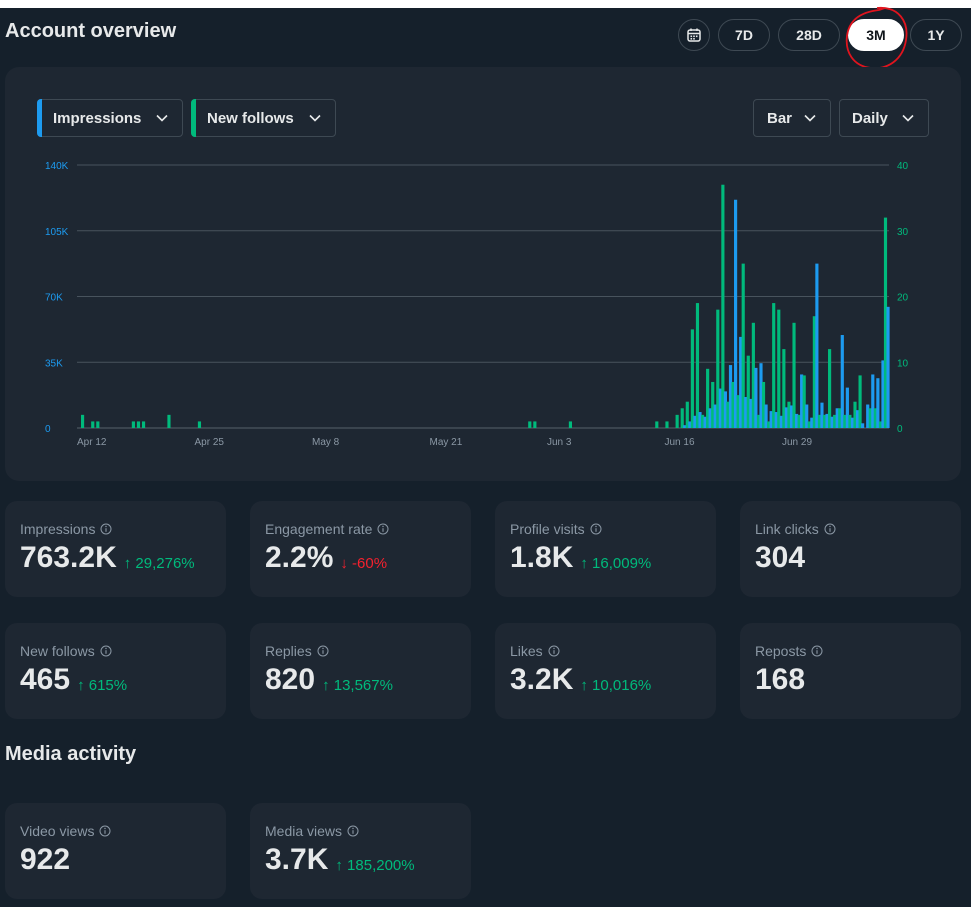 The image size is (971, 907). What do you see at coordinates (110, 118) in the screenshot?
I see `metric-1-dropdown: Impressions` at bounding box center [110, 118].